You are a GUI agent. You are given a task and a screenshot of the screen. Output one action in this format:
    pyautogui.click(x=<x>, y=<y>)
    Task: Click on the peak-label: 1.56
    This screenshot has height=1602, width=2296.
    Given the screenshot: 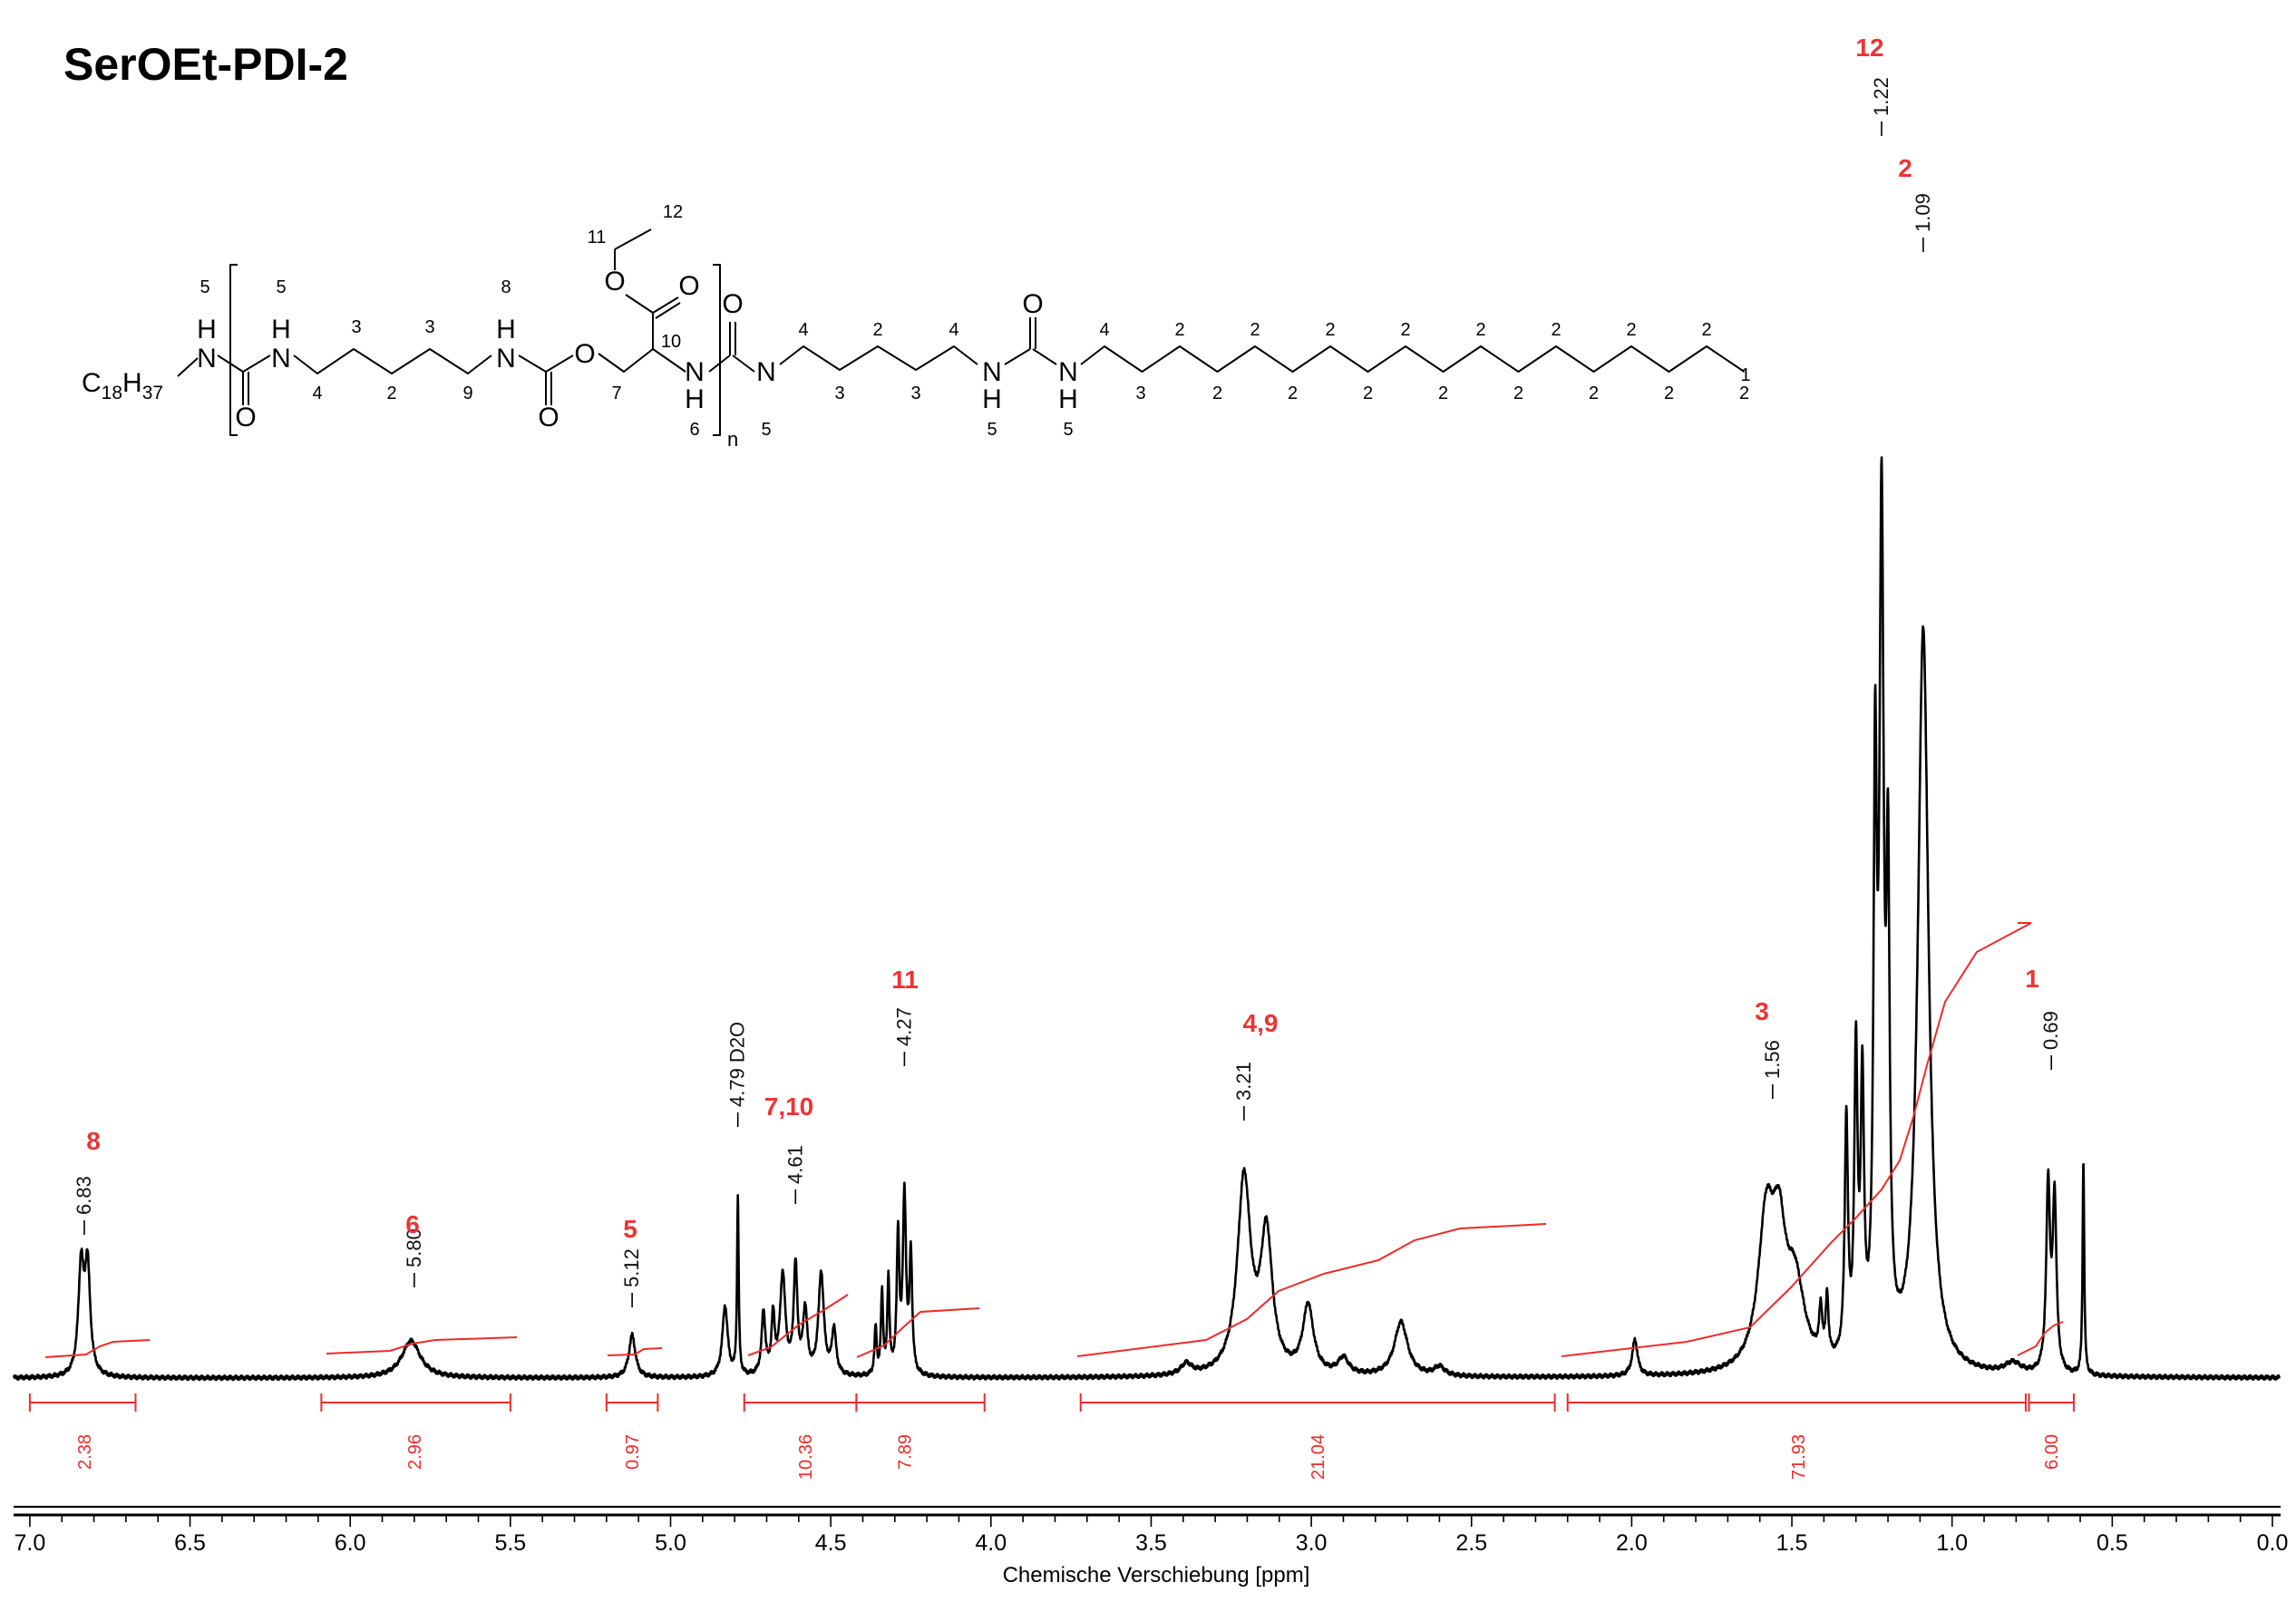 What is the action you would take?
    pyautogui.click(x=1772, y=1059)
    